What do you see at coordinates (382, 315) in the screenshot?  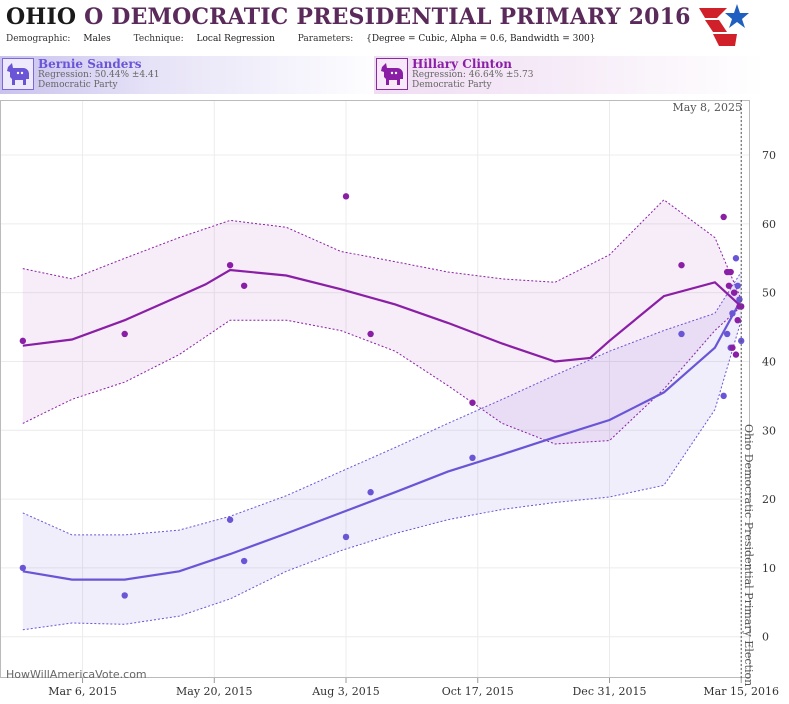 I see `trend-line` at bounding box center [382, 315].